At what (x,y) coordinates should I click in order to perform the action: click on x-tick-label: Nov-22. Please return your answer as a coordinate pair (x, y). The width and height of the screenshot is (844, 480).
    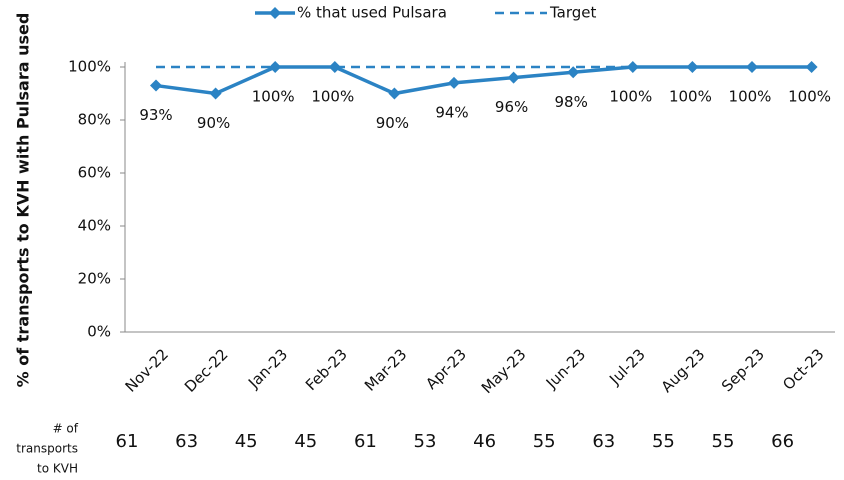
    Looking at the image, I should click on (147, 370).